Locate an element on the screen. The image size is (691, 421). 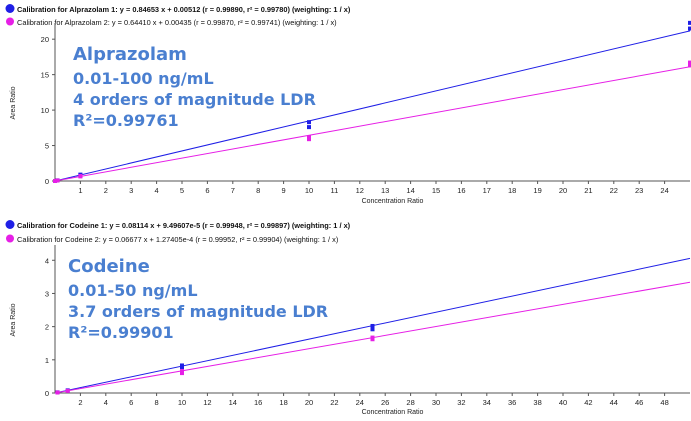
y-tick-label: 3 is located at coordinates (47, 293).